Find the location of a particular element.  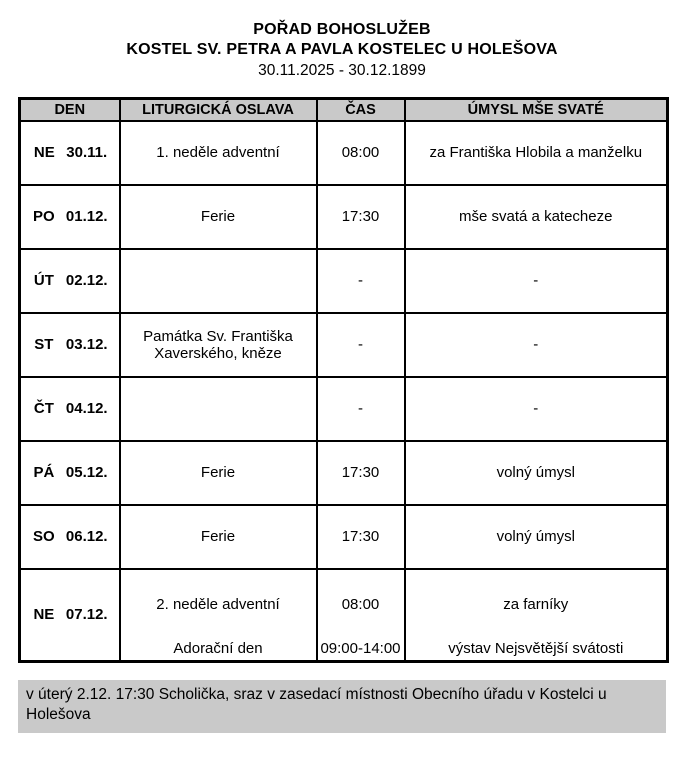

col-header-umysl: ÚMYSL MŠE SVATÉ is located at coordinates (536, 109).